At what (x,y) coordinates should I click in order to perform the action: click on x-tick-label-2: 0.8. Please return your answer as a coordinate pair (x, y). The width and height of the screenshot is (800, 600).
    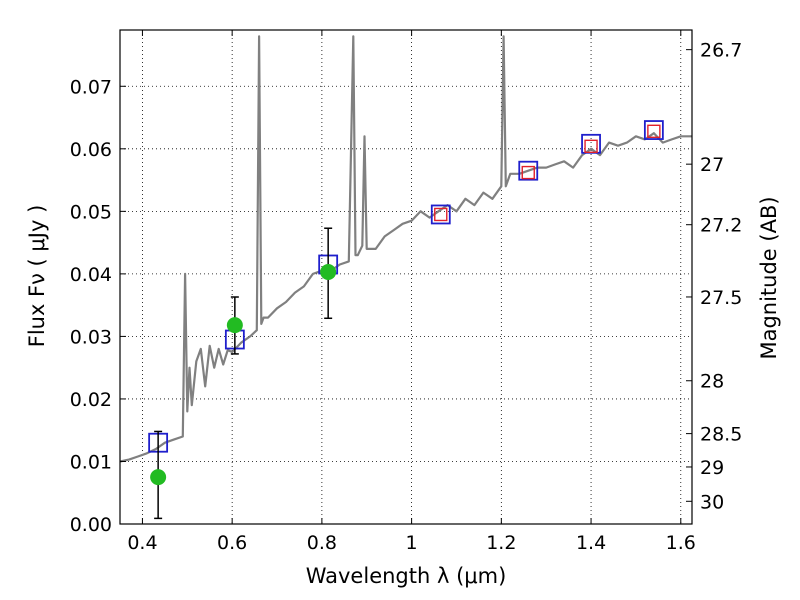
    Looking at the image, I should click on (322, 543).